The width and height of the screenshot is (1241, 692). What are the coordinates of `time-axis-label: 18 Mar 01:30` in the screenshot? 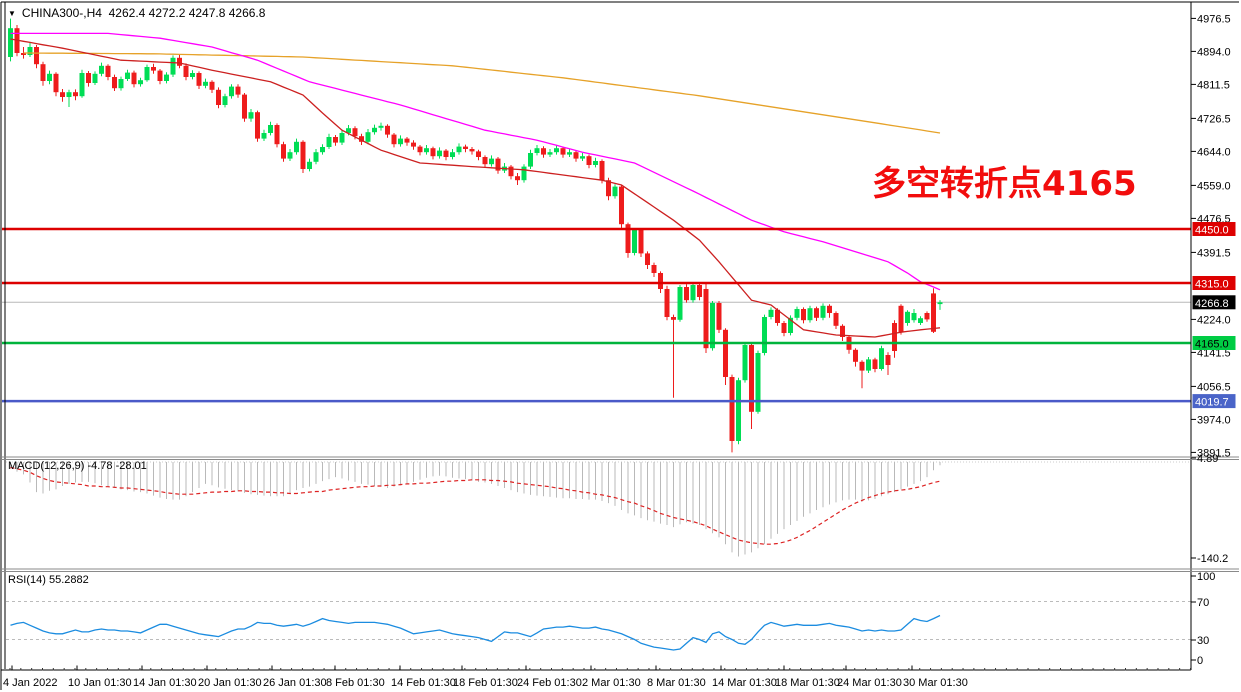 It's located at (807, 683).